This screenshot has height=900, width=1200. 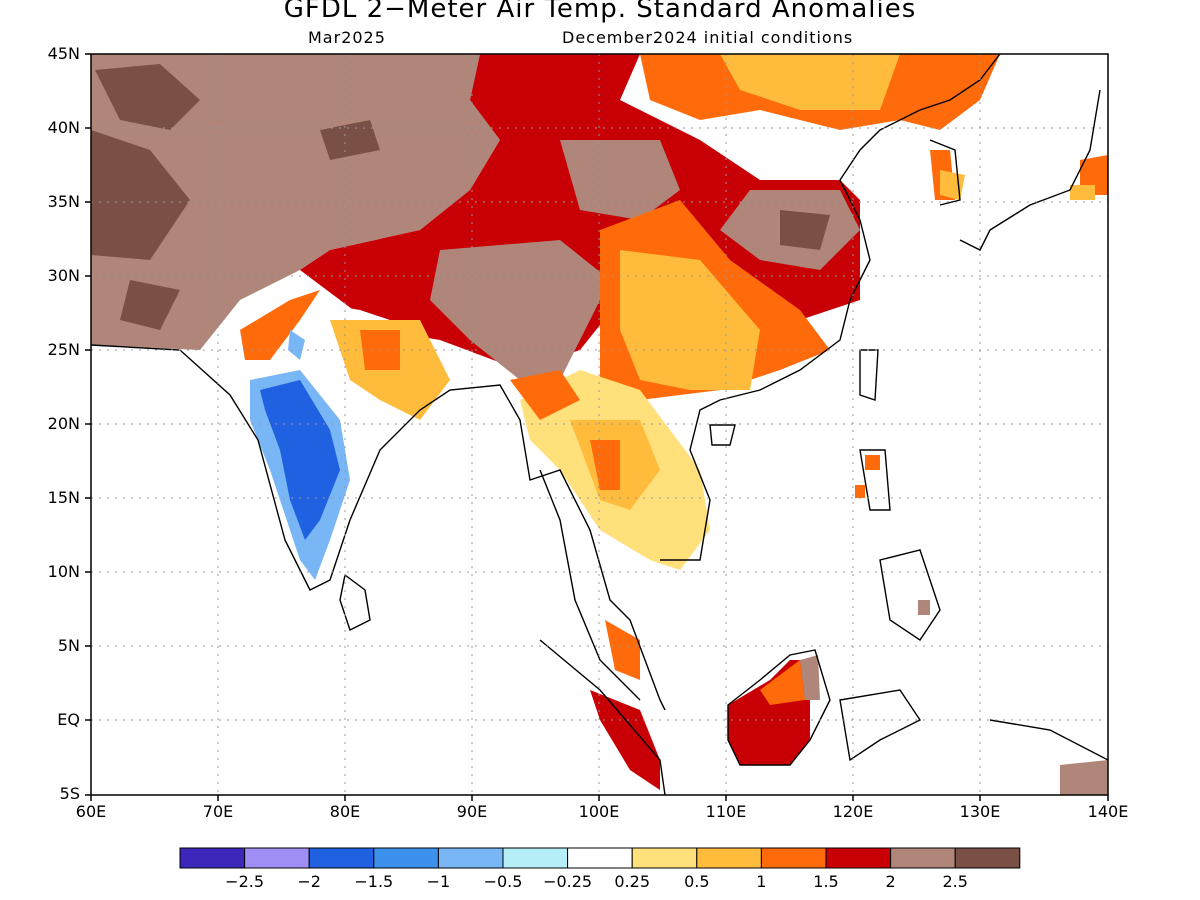 I want to click on lat-label: 30N, so click(x=63, y=275).